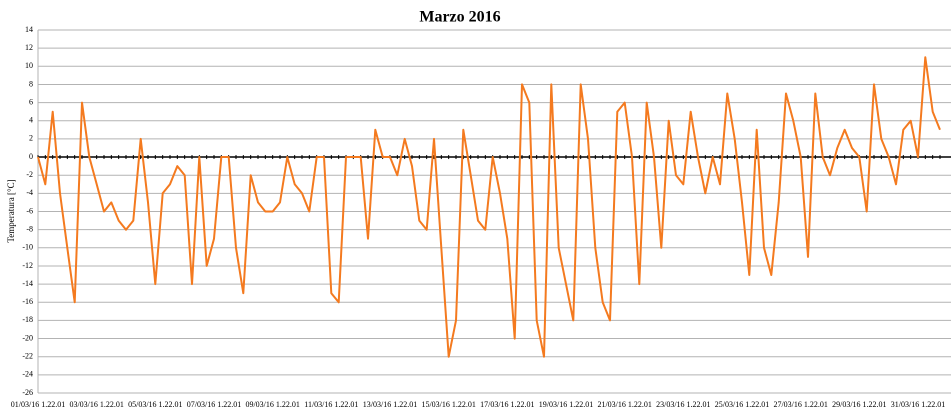 The image size is (951, 417). I want to click on x-tick-label: 05/03/16 1.22.01, so click(155, 404).